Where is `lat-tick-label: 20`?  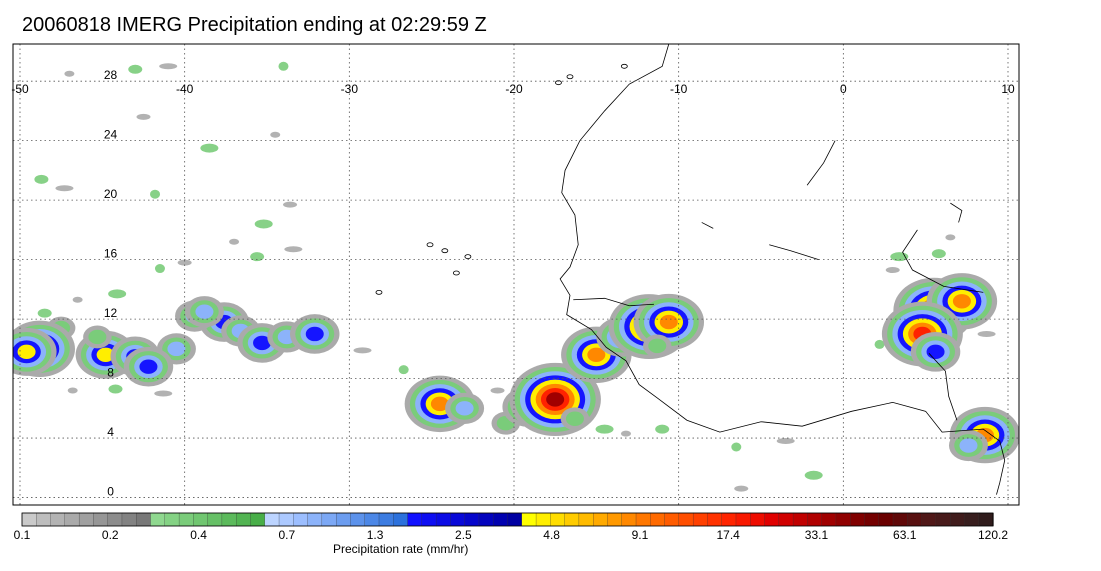
lat-tick-label: 20 is located at coordinates (111, 194).